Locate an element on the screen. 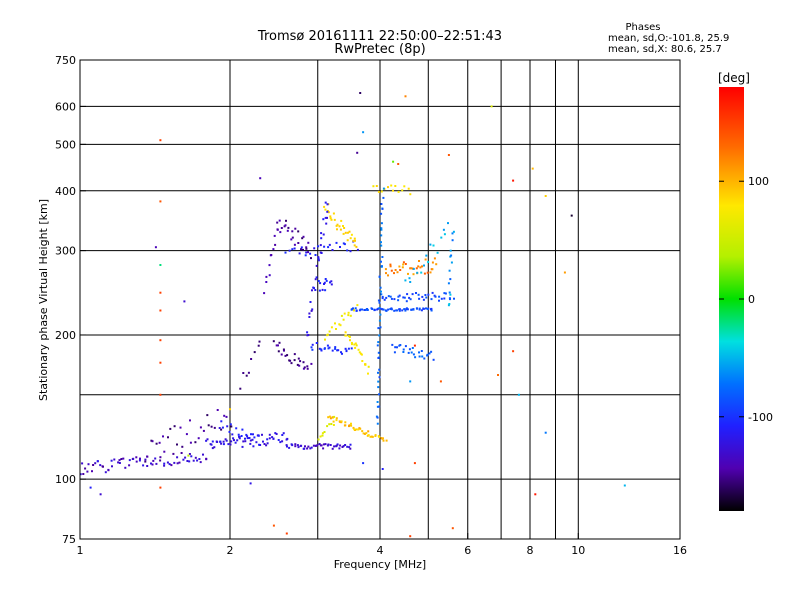 The width and height of the screenshot is (800, 600). x-axis-label: Frequency [MHz] is located at coordinates (380, 564).